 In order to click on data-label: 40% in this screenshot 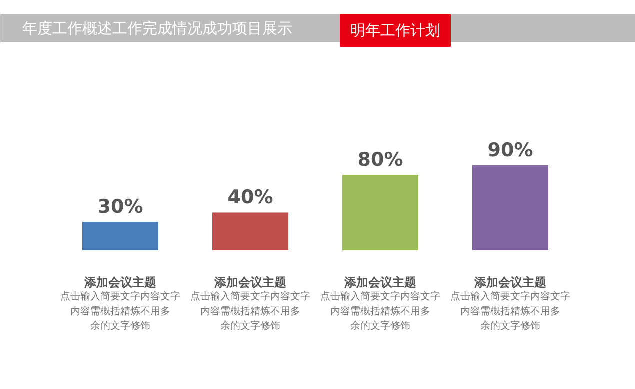, I will do `click(251, 197)`.